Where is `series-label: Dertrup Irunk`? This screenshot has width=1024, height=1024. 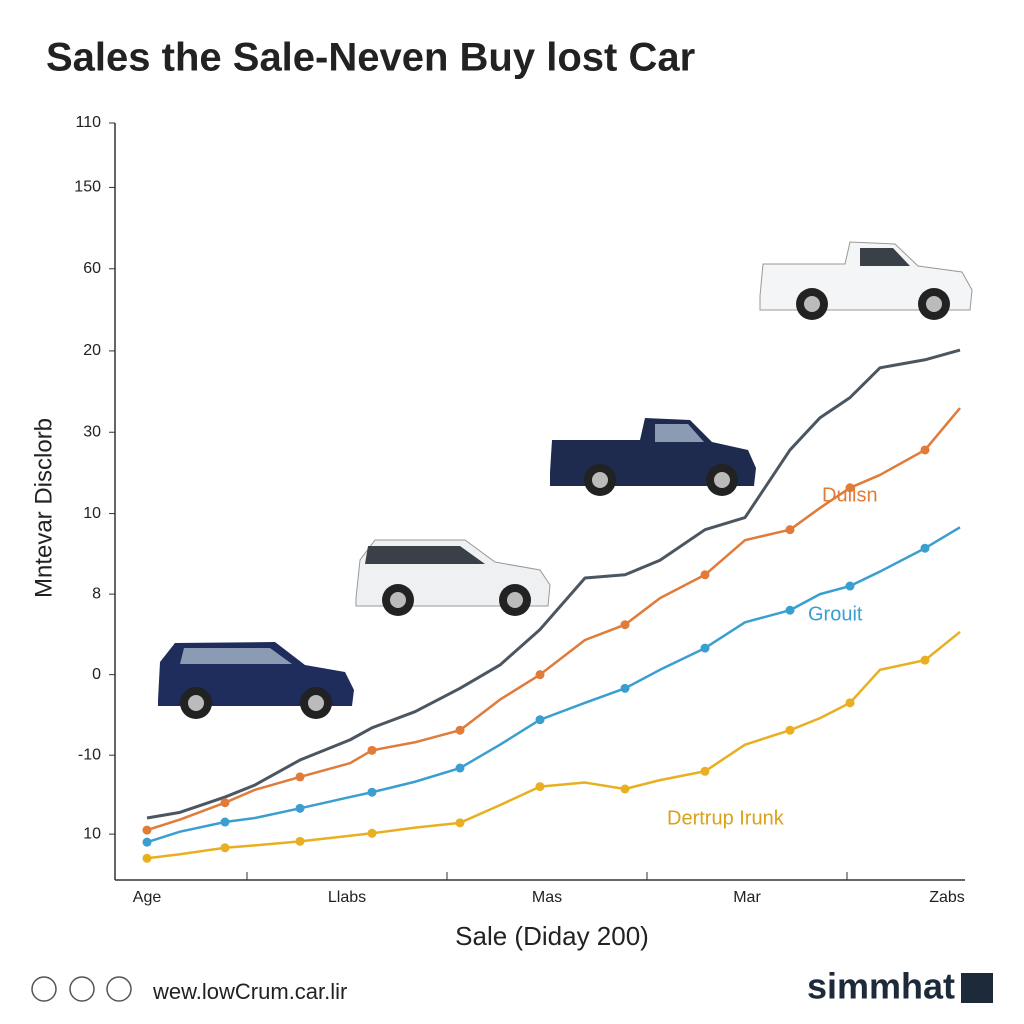 series-label: Dertrup Irunk is located at coordinates (726, 818).